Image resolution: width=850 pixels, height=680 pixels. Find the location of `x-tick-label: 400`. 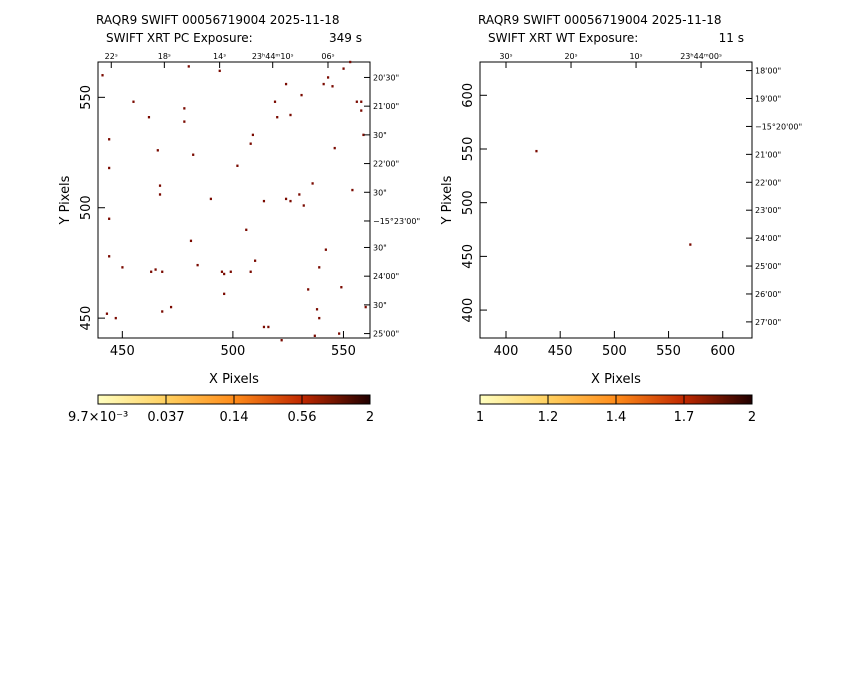

x-tick-label: 400 is located at coordinates (506, 351).